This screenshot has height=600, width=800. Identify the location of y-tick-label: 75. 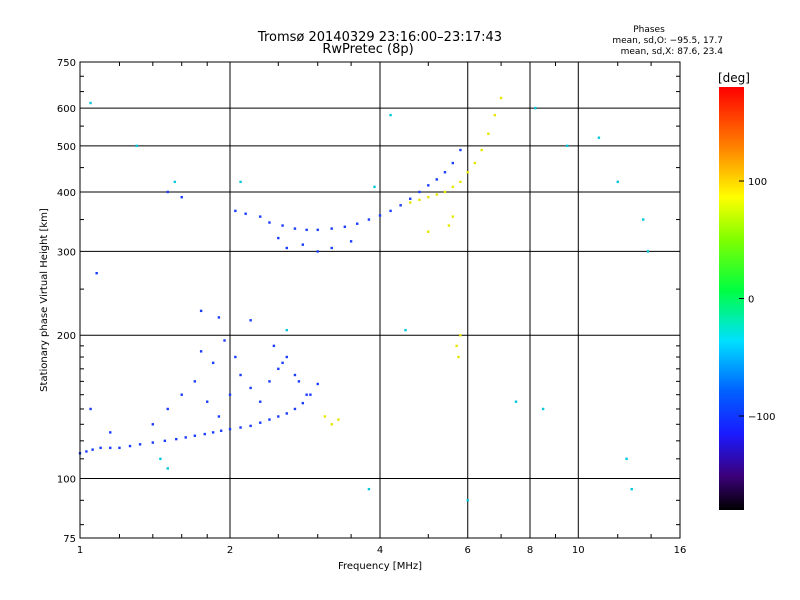
(69, 539).